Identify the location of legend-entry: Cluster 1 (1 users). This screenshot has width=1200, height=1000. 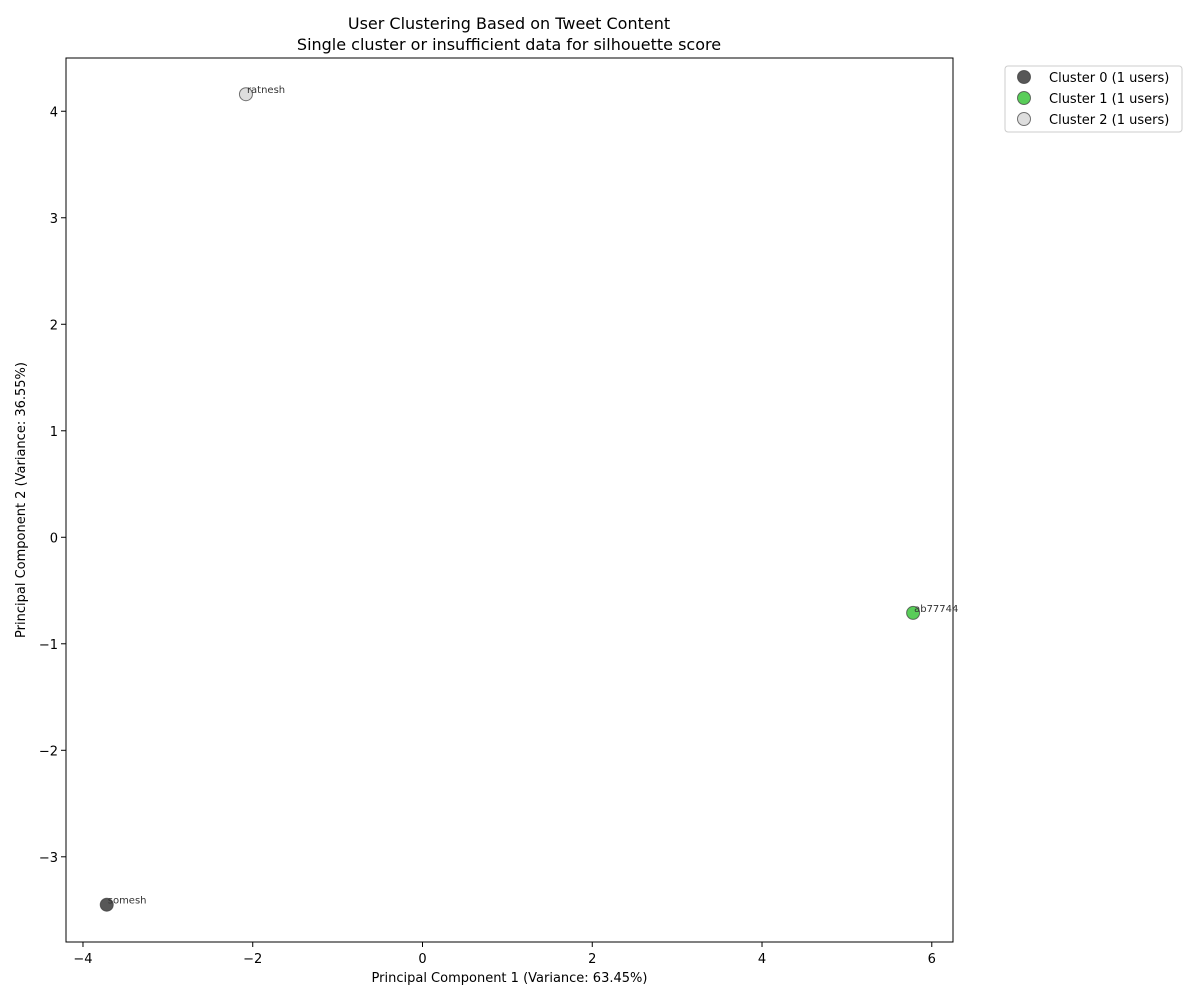
(1109, 99).